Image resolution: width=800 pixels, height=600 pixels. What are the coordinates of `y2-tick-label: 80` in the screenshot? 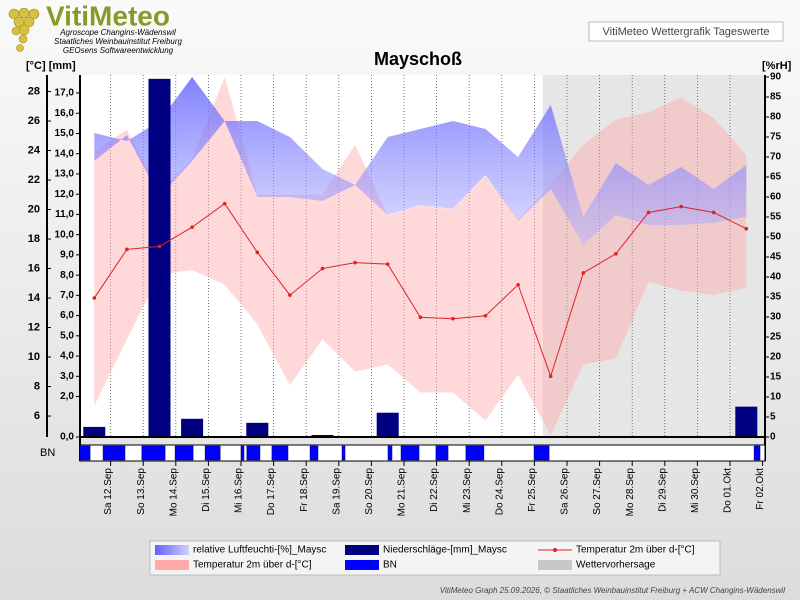 It's located at (776, 117).